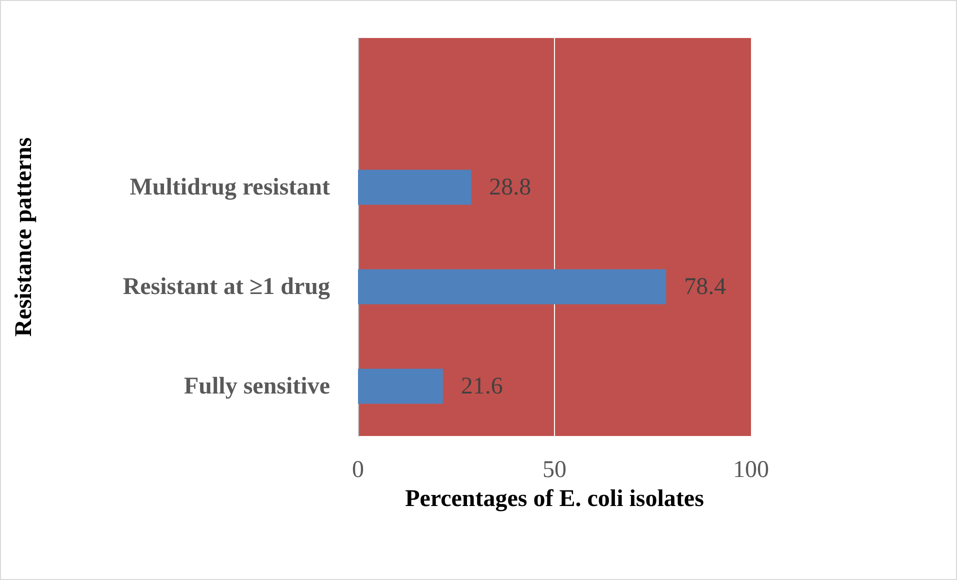 This screenshot has width=957, height=580. I want to click on x-tick-label: 0, so click(358, 470).